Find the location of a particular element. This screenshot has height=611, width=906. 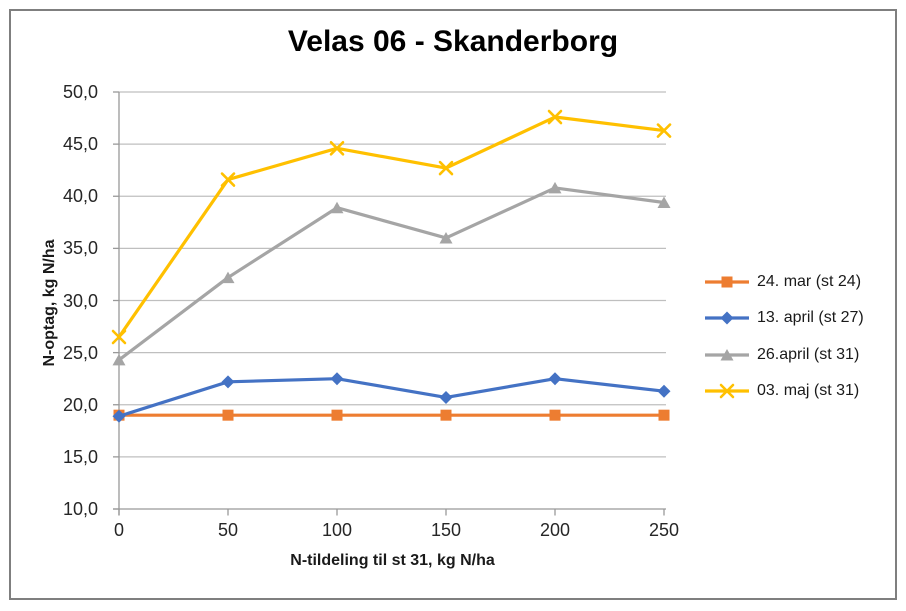

legend-item-03-maj-st-31: 03. maj (st 31) is located at coordinates (784, 391).